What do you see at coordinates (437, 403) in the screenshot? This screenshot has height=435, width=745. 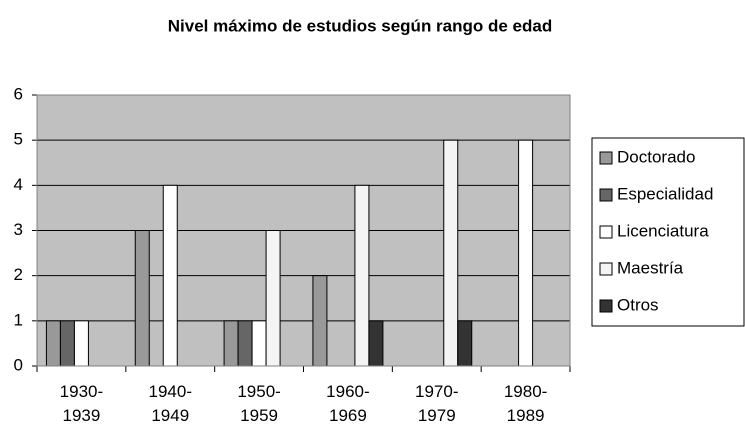 I see `x-tick-label: 1970-1979` at bounding box center [437, 403].